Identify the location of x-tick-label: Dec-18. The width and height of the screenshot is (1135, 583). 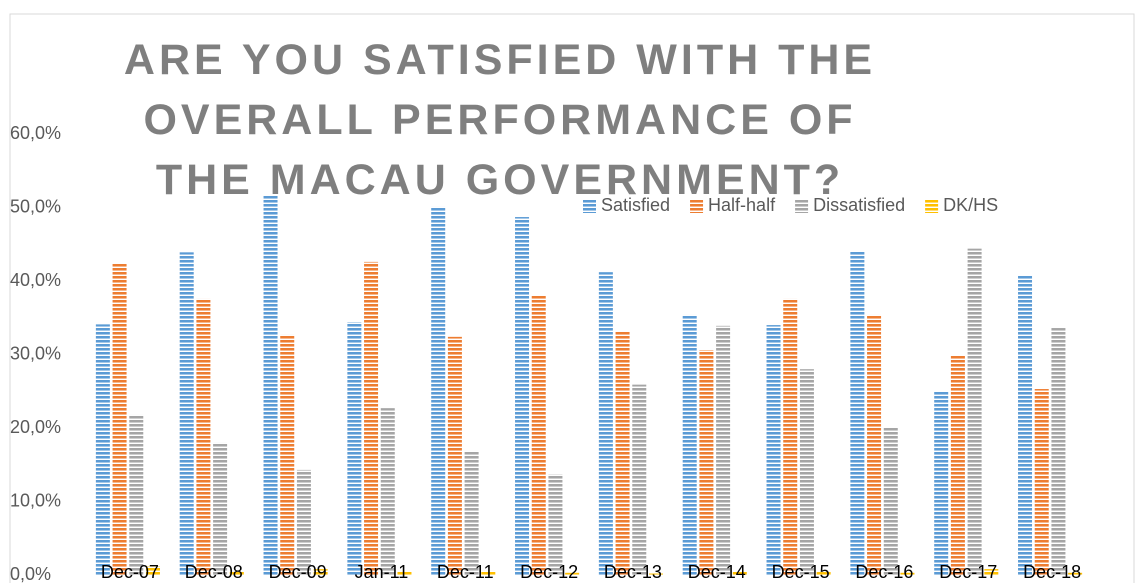
(1052, 572).